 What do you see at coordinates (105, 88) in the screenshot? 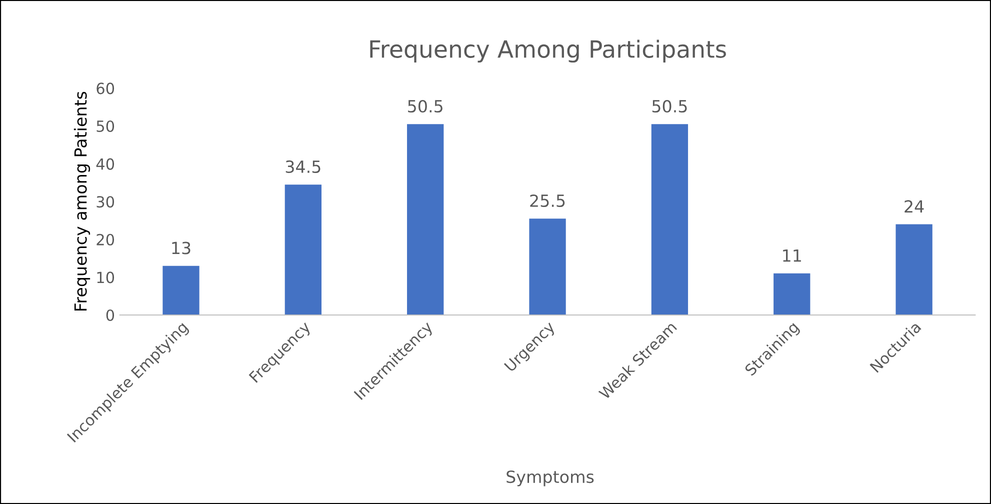
I see `y-tick-label: 60` at bounding box center [105, 88].